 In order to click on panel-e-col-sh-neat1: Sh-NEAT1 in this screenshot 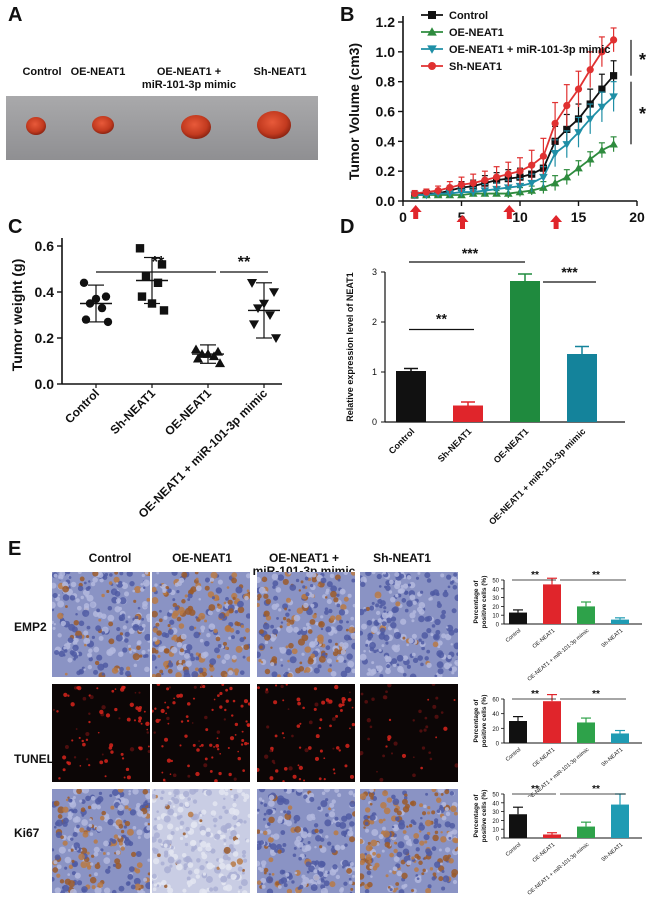, I will do `click(402, 558)`.